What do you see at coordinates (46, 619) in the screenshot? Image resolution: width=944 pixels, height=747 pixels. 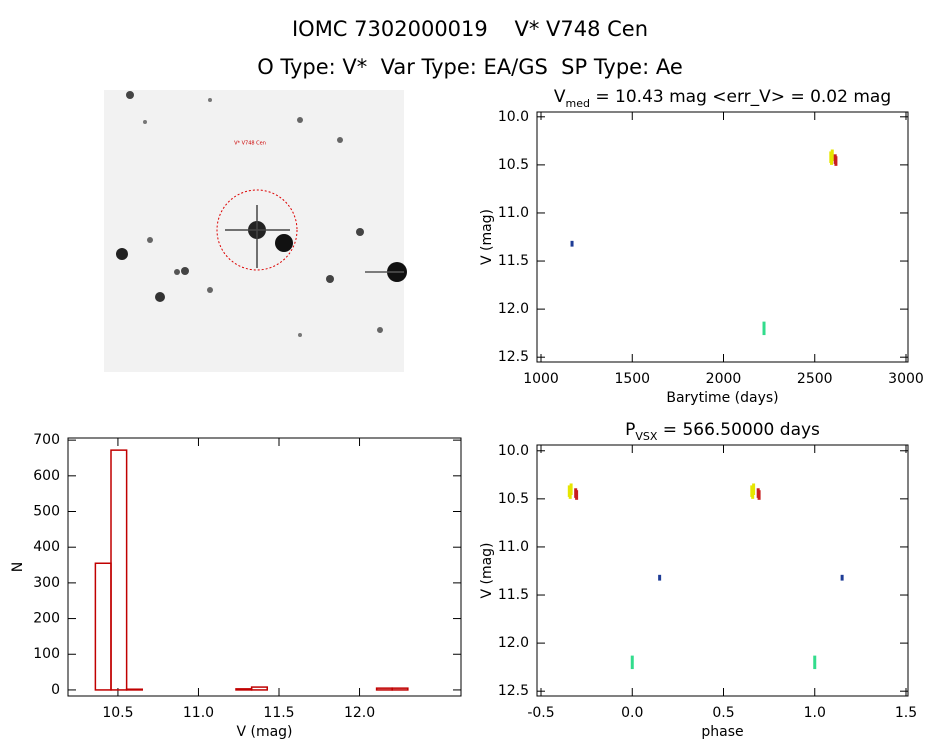 I see `y-tick-label: 200` at bounding box center [46, 619].